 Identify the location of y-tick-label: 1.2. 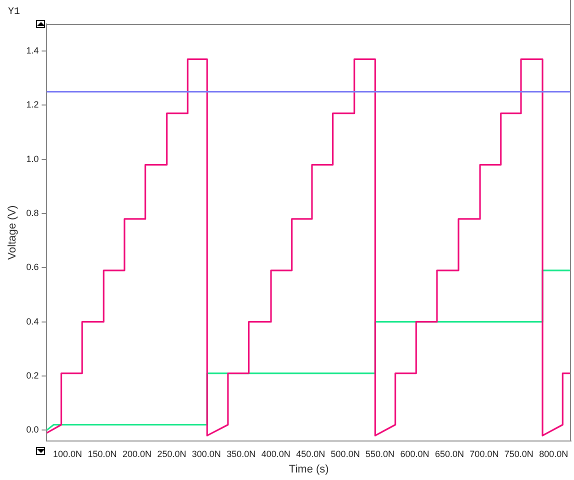
(32, 105).